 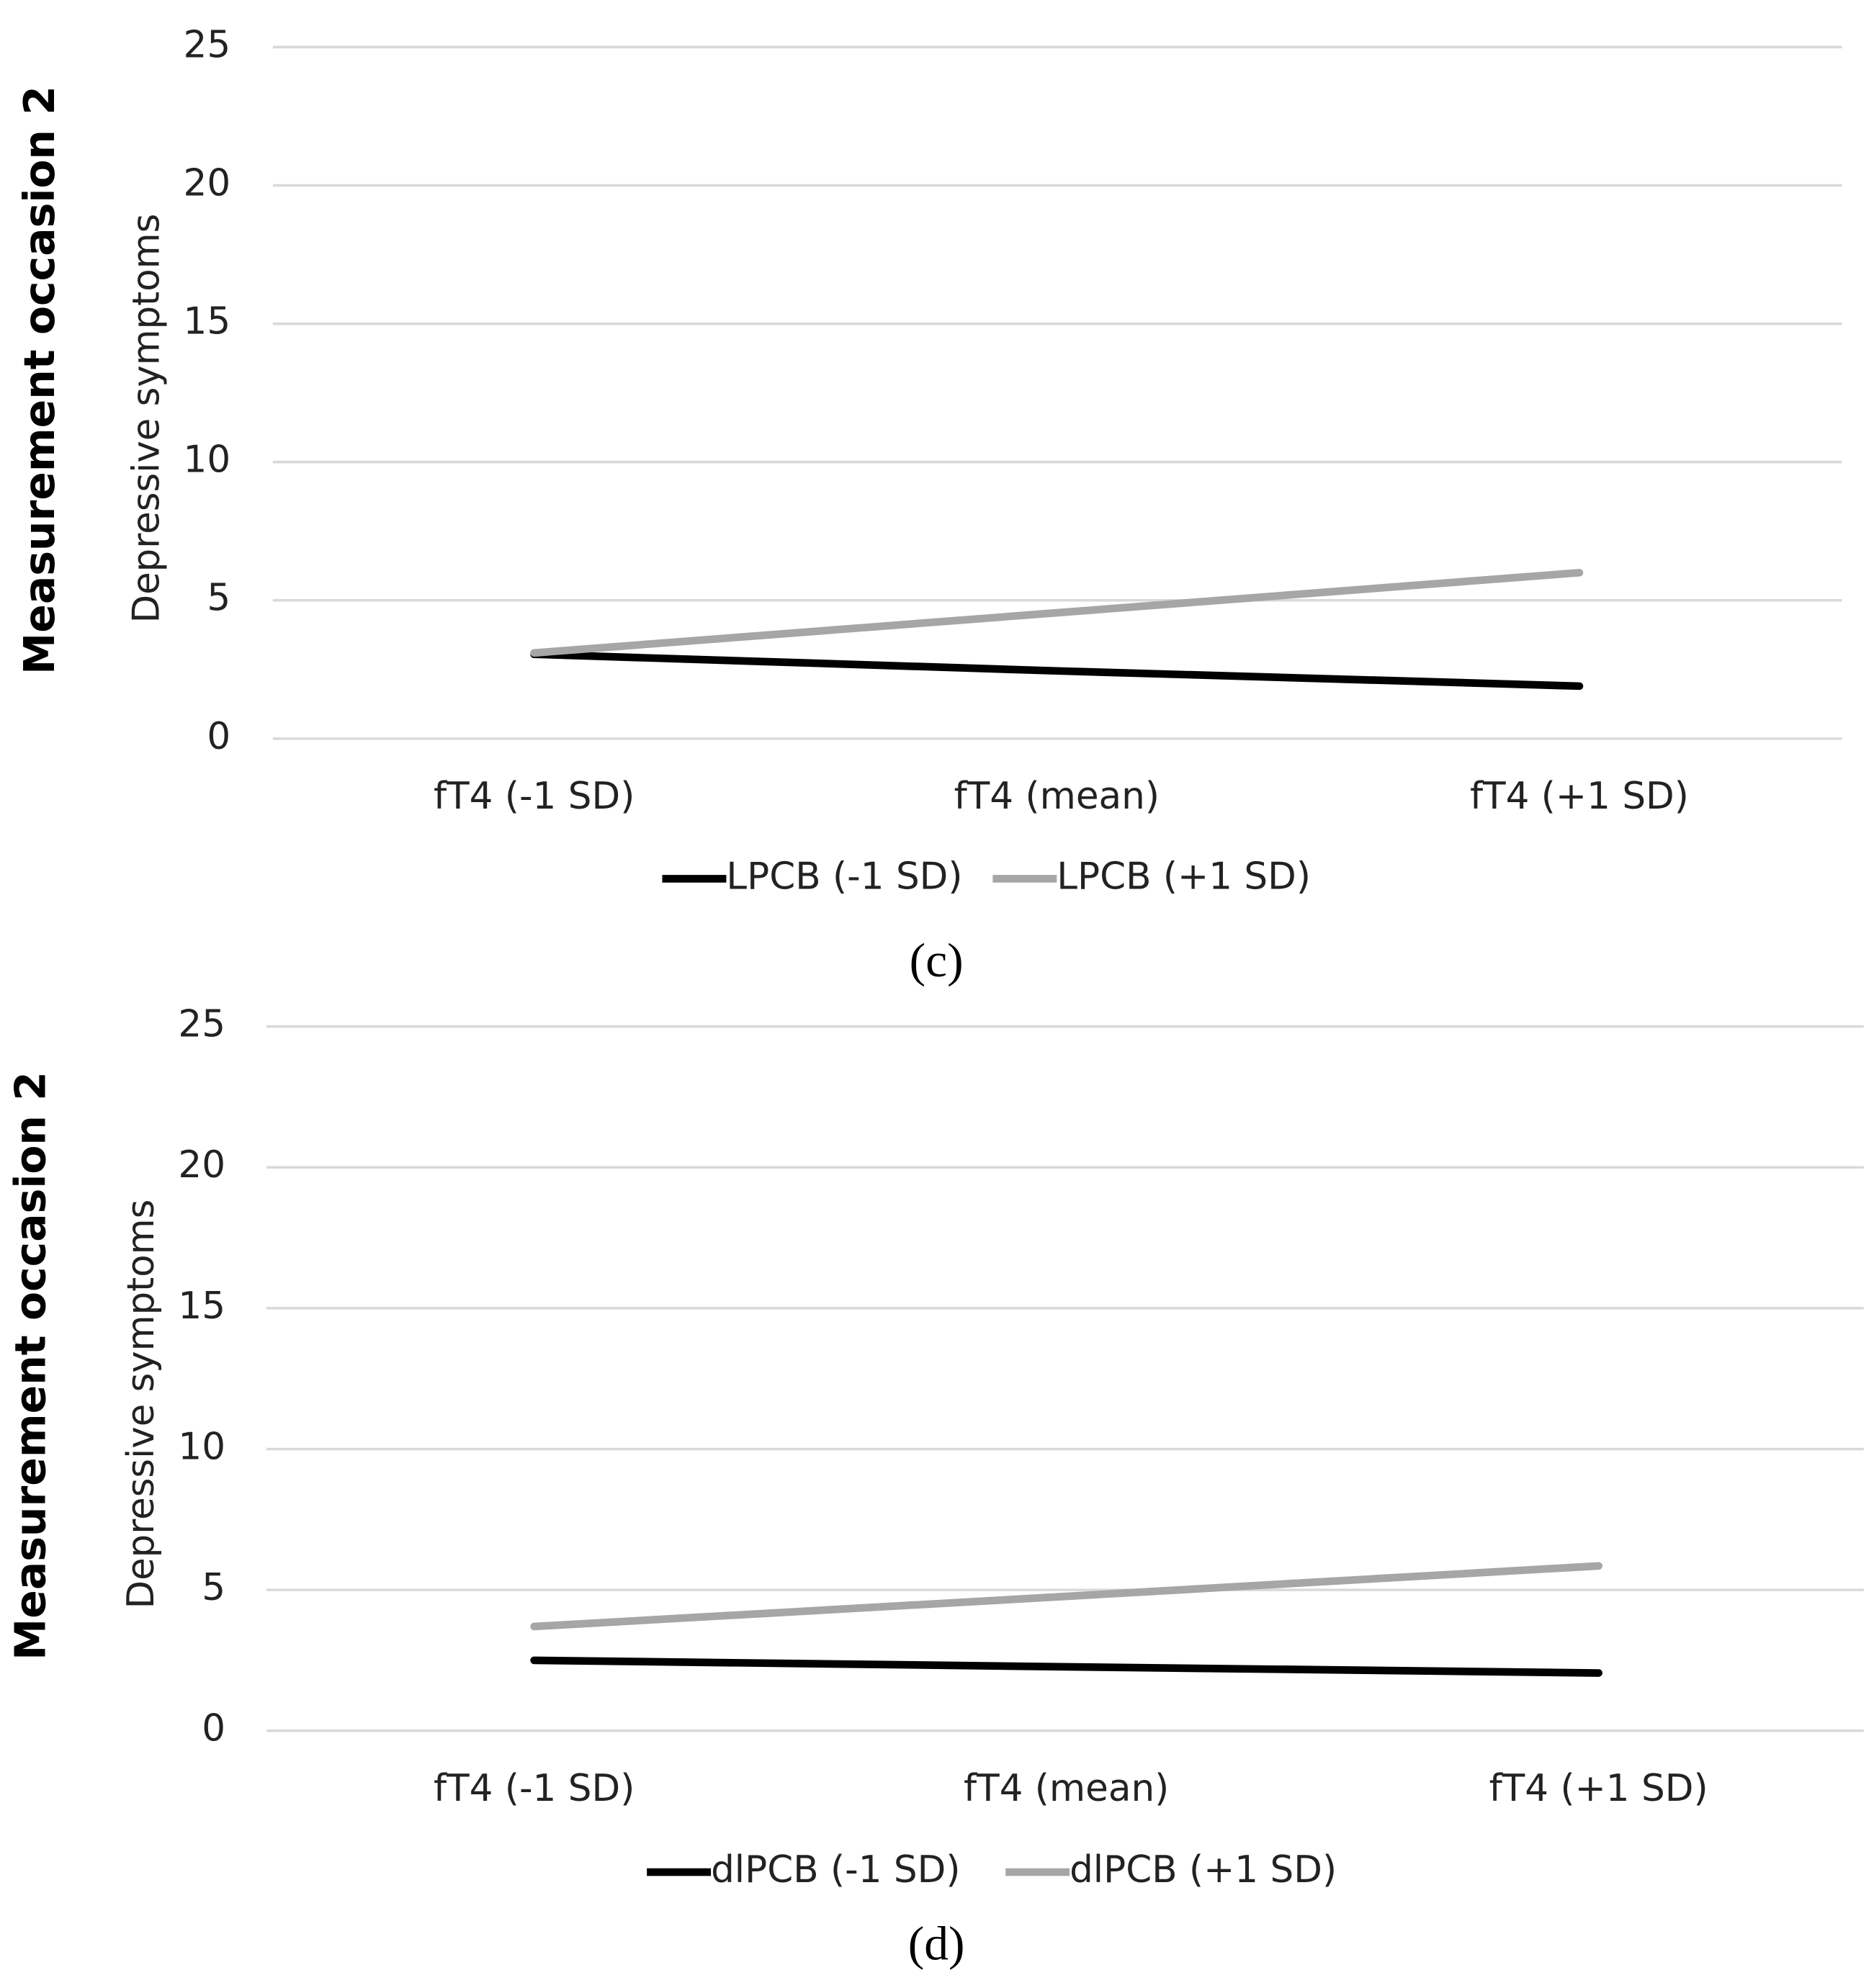 I want to click on legend-label: dlPCB (-1 SD), so click(x=835, y=1870).